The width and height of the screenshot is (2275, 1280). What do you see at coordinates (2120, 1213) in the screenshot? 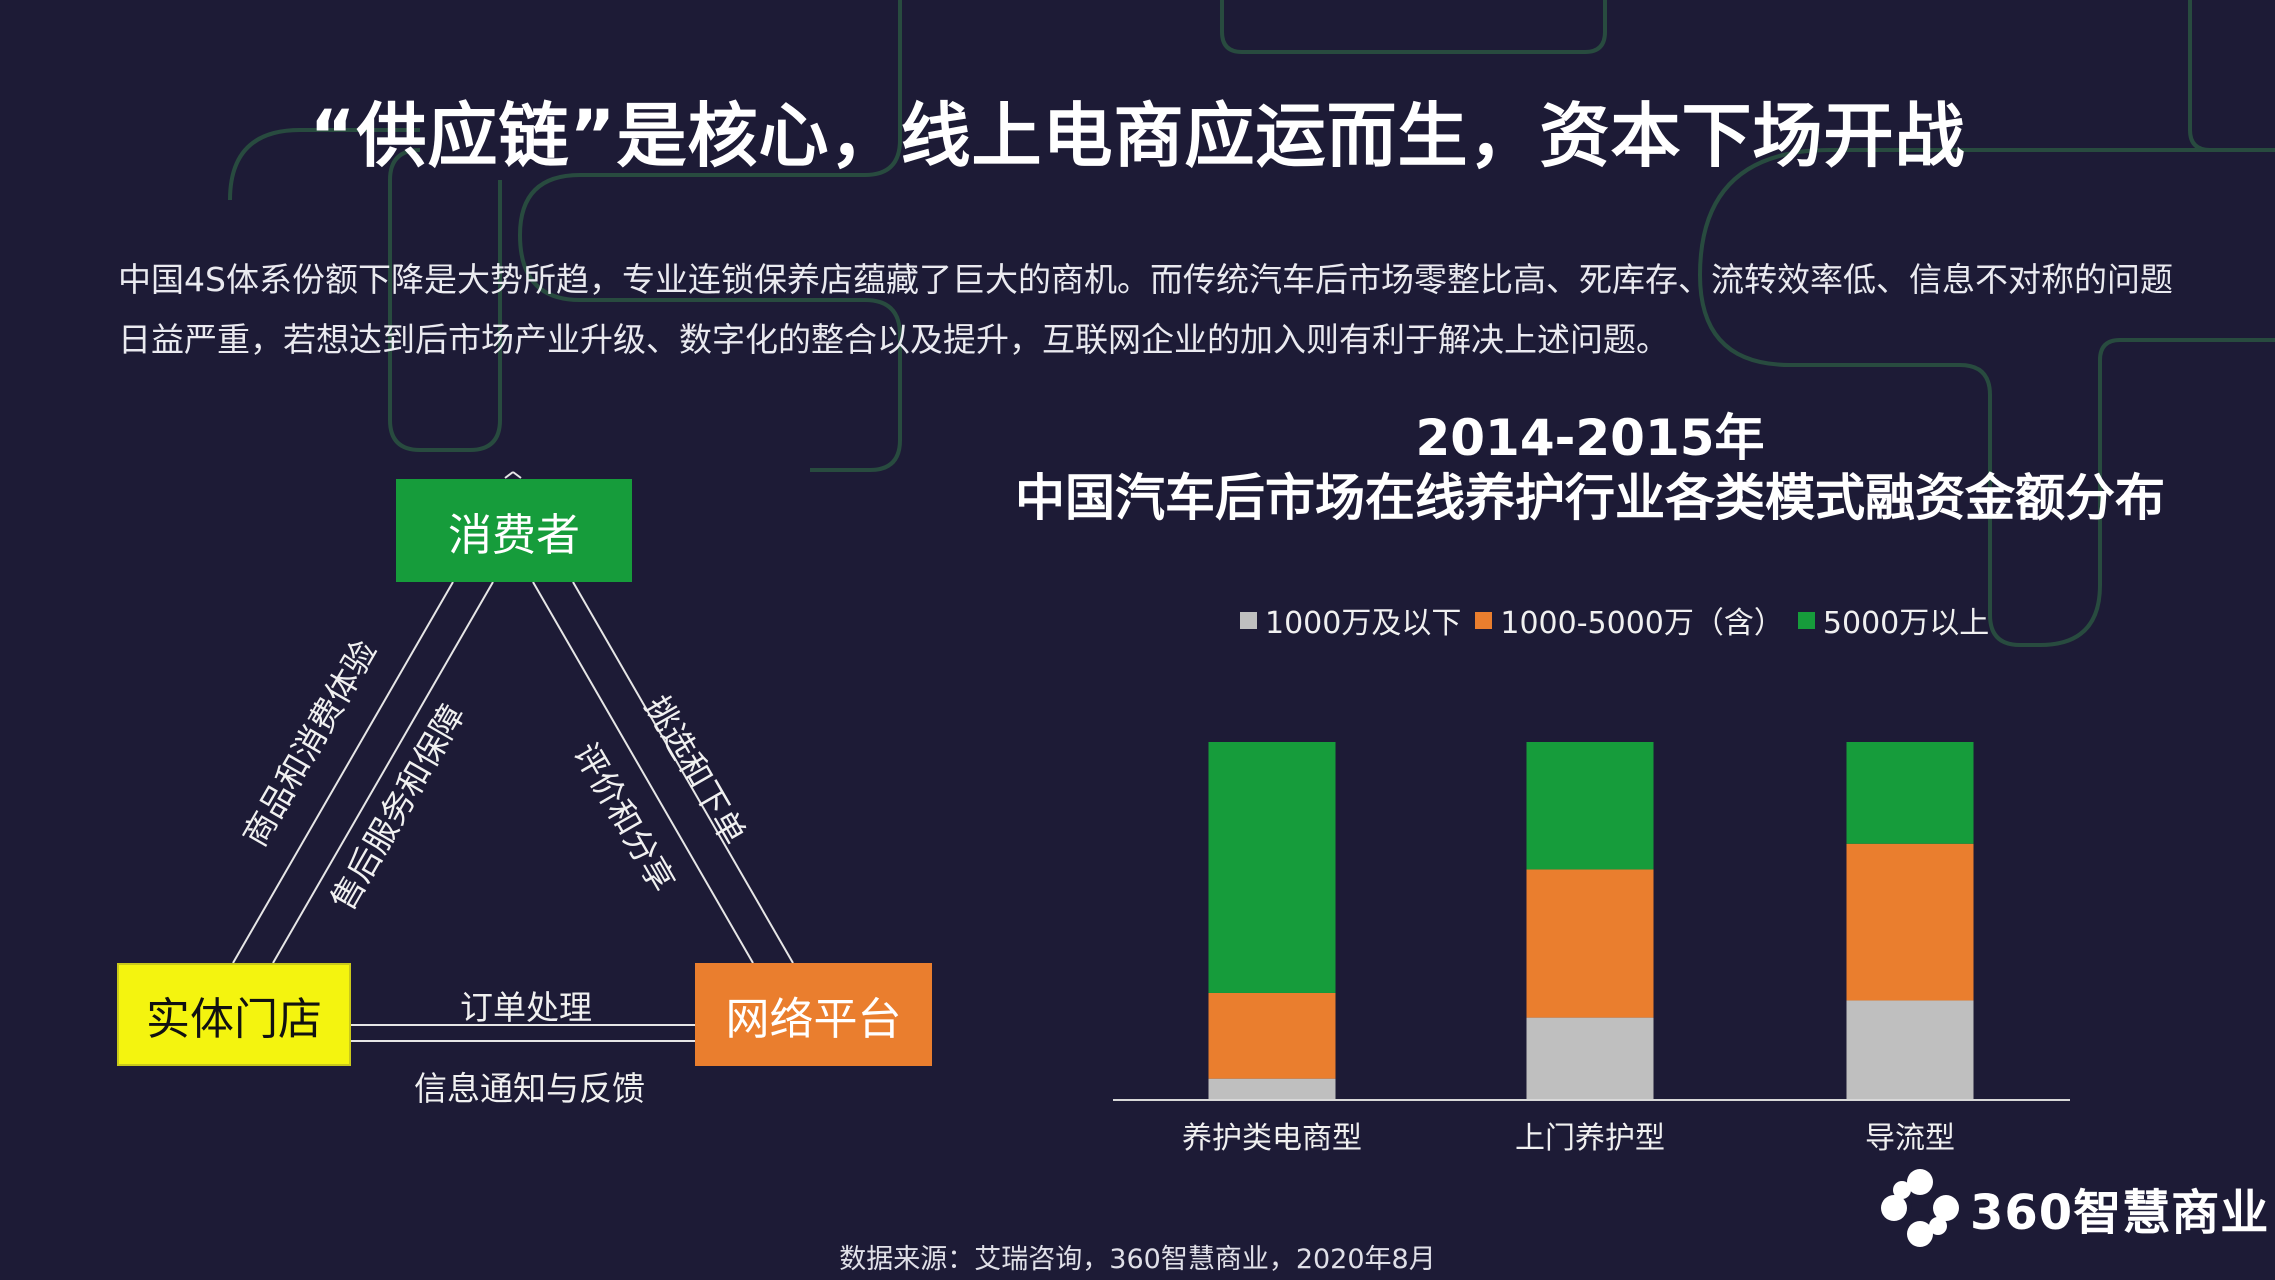
I see `logo-text: 360智慧商业` at bounding box center [2120, 1213].